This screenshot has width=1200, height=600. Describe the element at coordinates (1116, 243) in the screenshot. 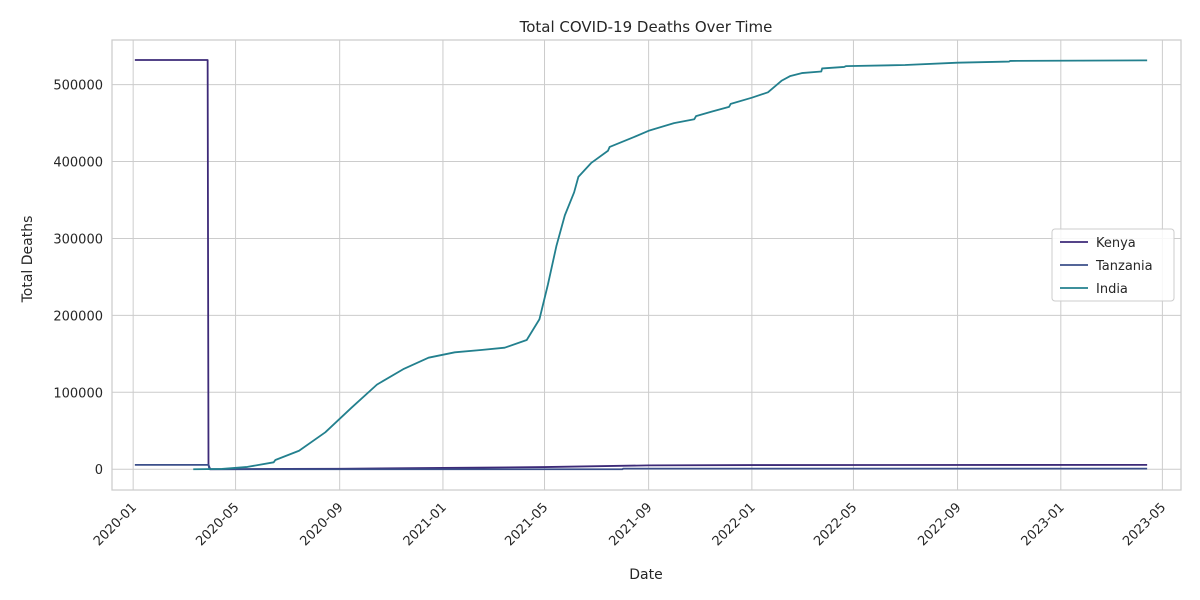

I see `legend-label-kenya: Kenya` at that location.